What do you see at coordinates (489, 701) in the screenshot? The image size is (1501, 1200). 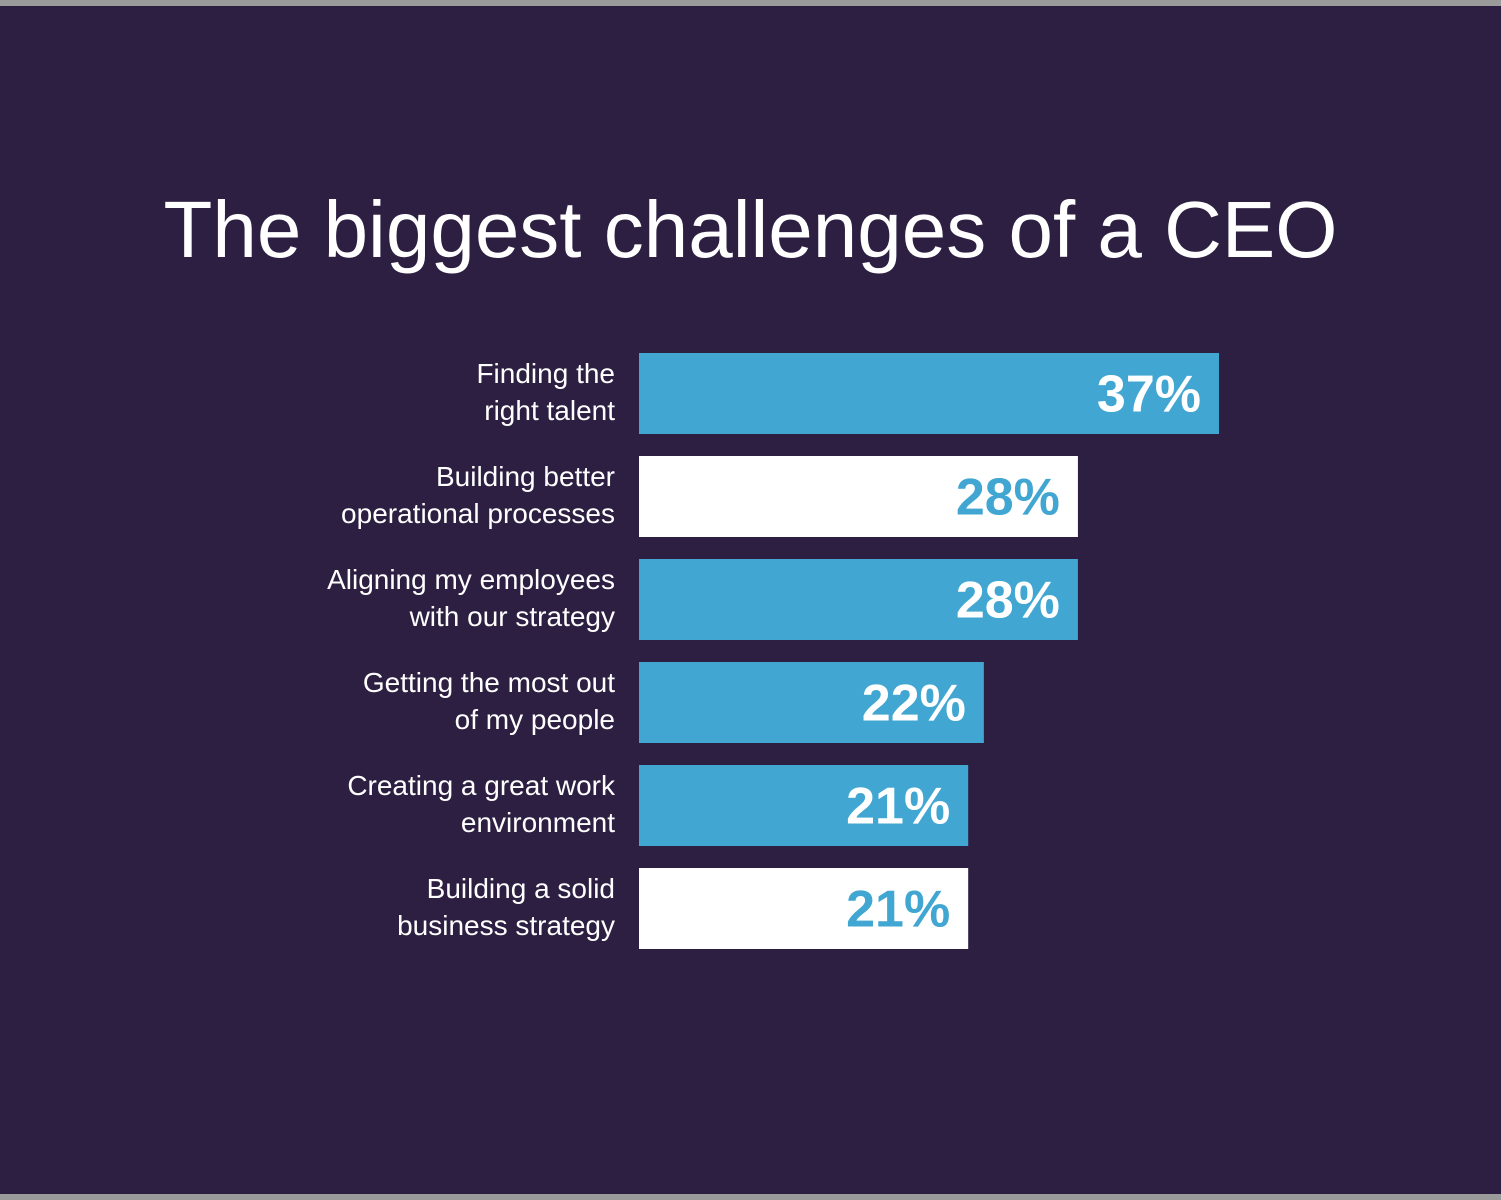 I see `category-label-4: Getting the most out of my people` at bounding box center [489, 701].